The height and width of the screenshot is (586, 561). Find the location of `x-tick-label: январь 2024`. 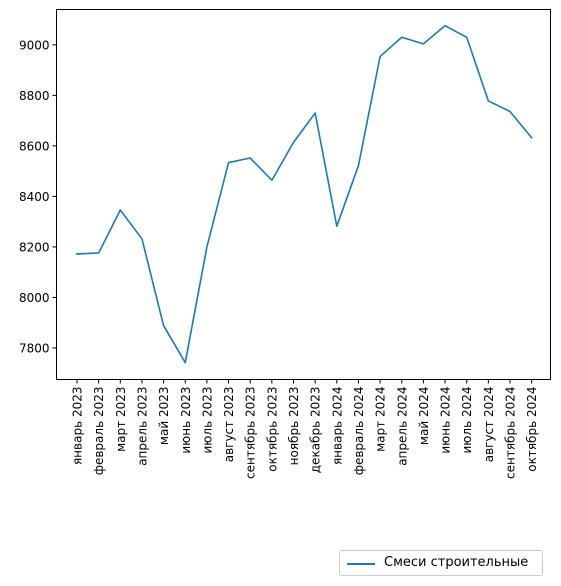

x-tick-label: январь 2024 is located at coordinates (337, 426).